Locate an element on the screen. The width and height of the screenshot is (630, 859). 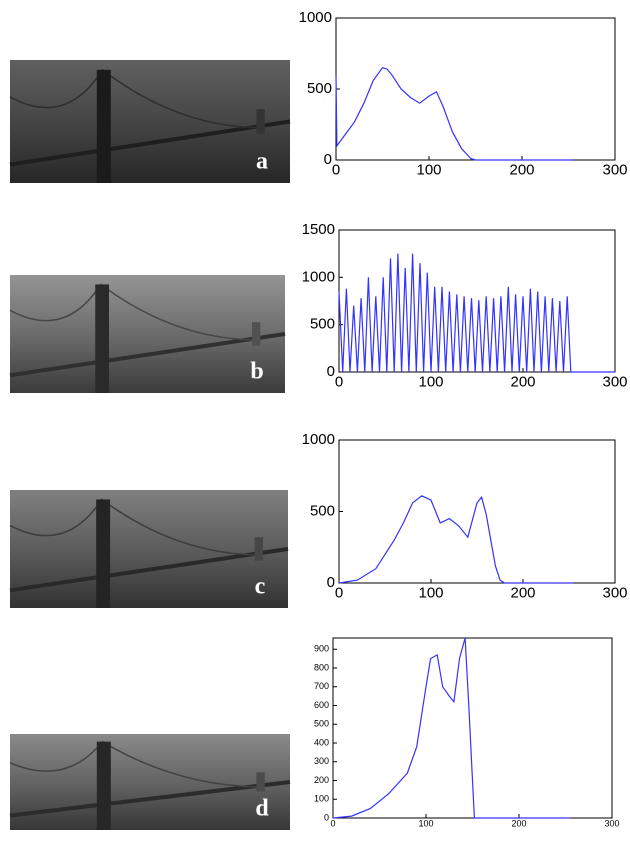
y-tick-label: 300 is located at coordinates (321, 761).